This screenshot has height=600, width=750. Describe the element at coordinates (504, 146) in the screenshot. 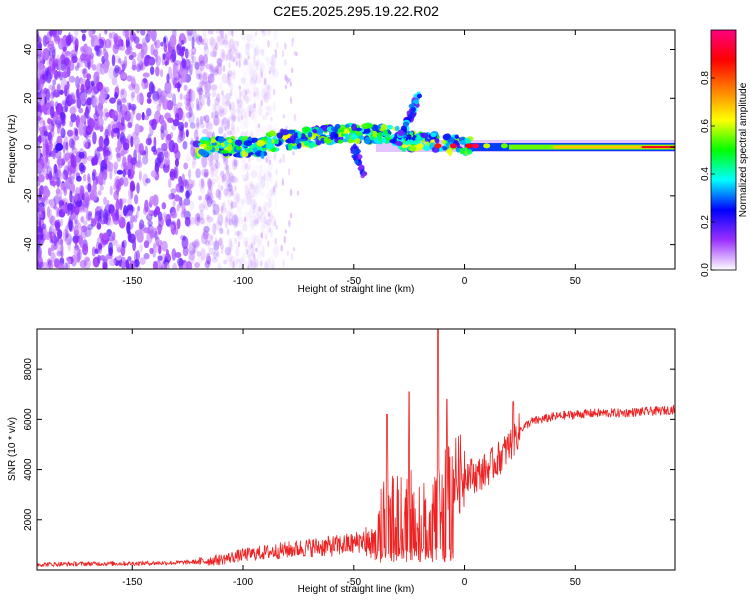

I see `band-hotspot` at that location.